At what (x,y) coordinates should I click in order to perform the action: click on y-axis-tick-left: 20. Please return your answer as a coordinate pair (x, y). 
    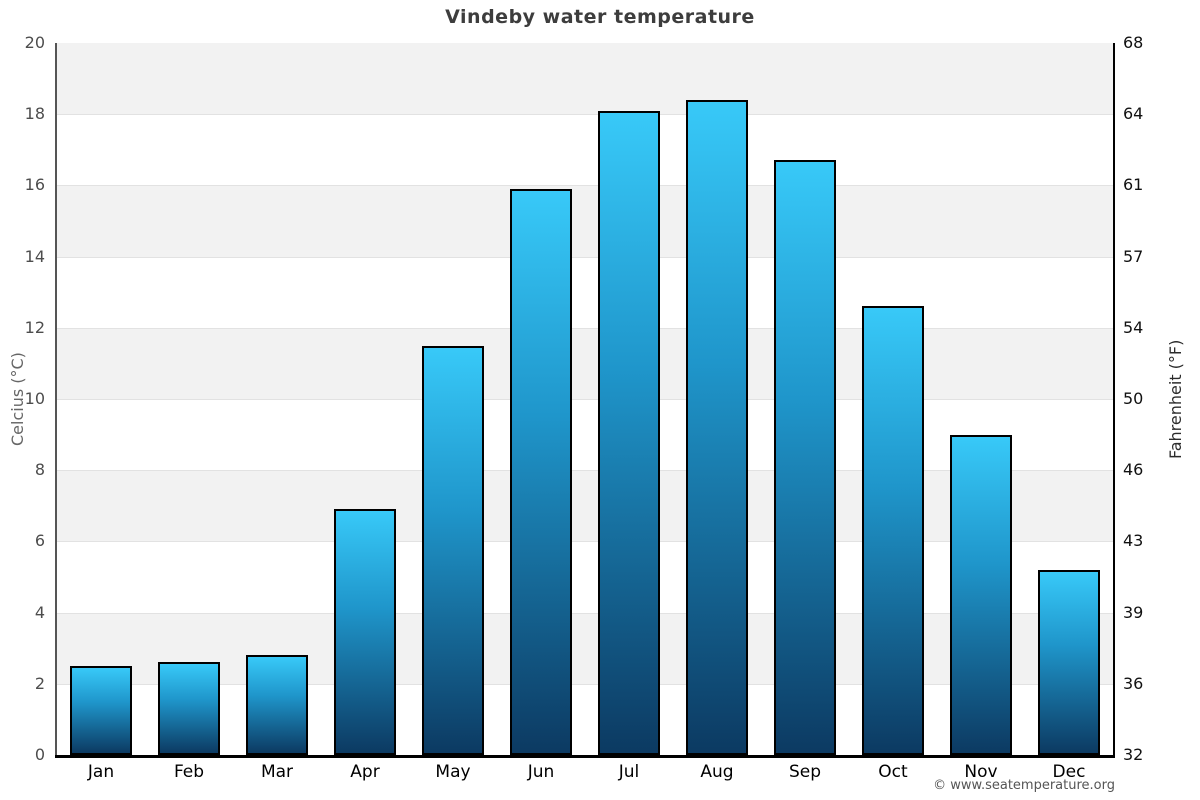
    Looking at the image, I should click on (34, 42).